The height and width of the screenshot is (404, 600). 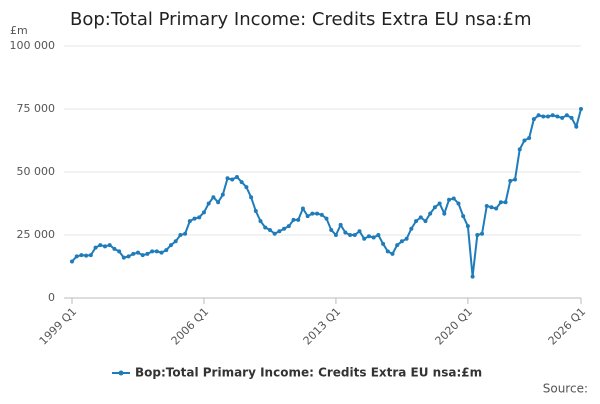 What do you see at coordinates (322, 326) in the screenshot?
I see `x-tick-label: 2013 Q1` at bounding box center [322, 326].